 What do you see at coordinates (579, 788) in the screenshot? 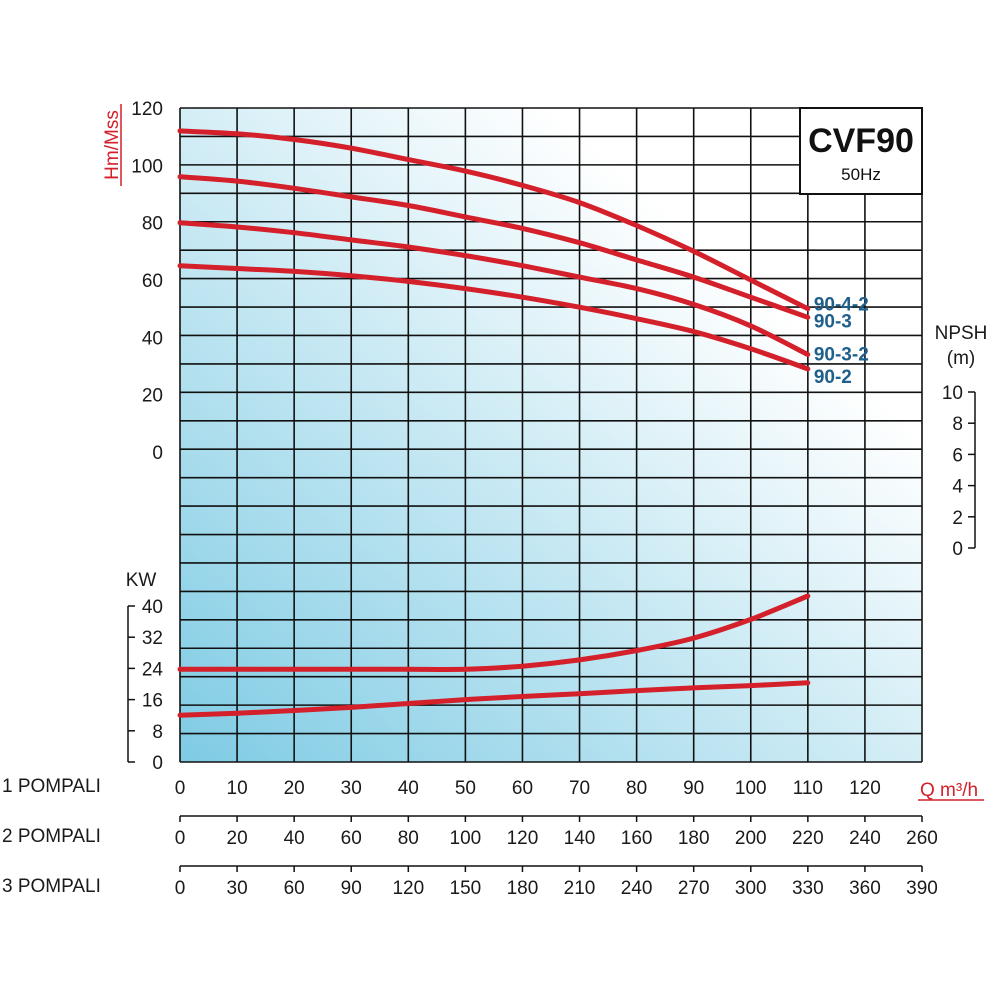
I see `flow-tick-label: 70` at bounding box center [579, 788].